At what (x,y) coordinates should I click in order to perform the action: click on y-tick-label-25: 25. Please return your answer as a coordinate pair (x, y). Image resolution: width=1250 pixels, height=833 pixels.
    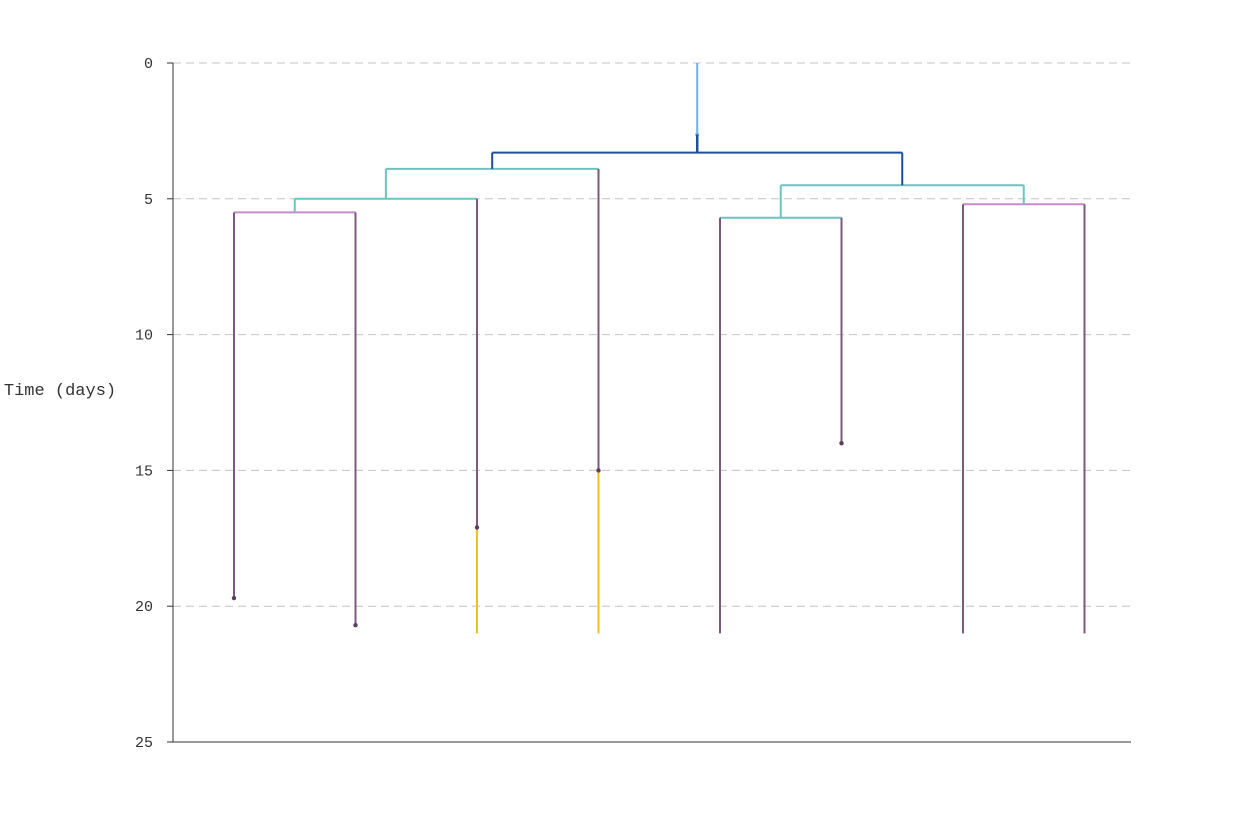
    Looking at the image, I should click on (144, 743).